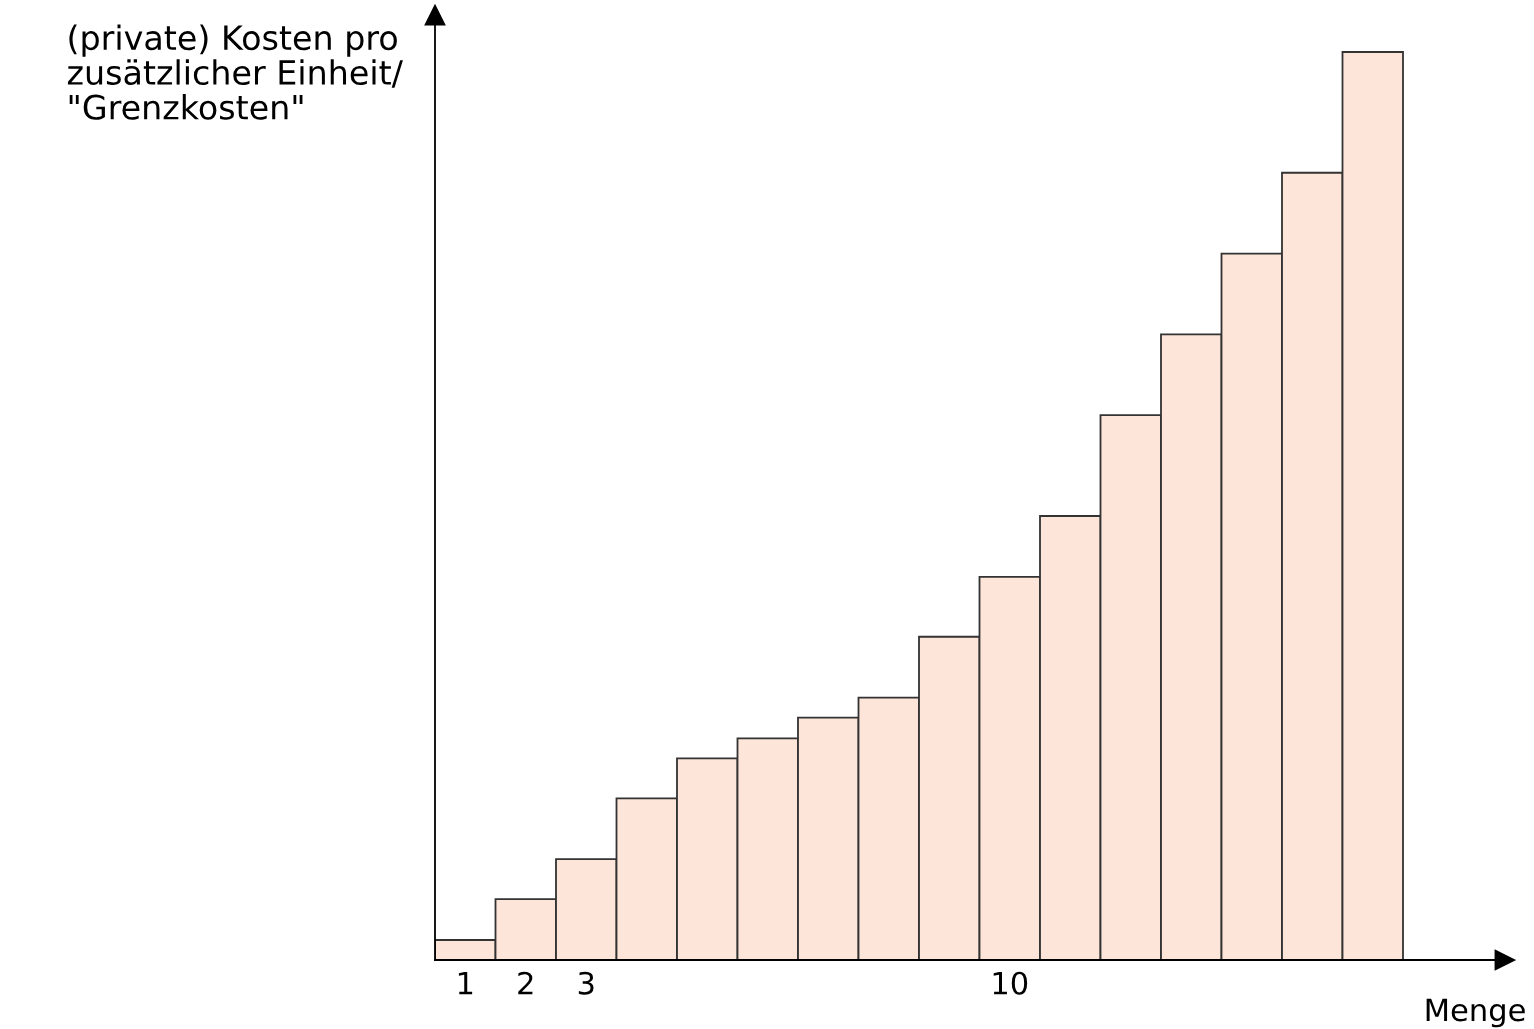 Image resolution: width=1534 pixels, height=1029 pixels. What do you see at coordinates (525, 983) in the screenshot?
I see `x-tick-label: 2` at bounding box center [525, 983].